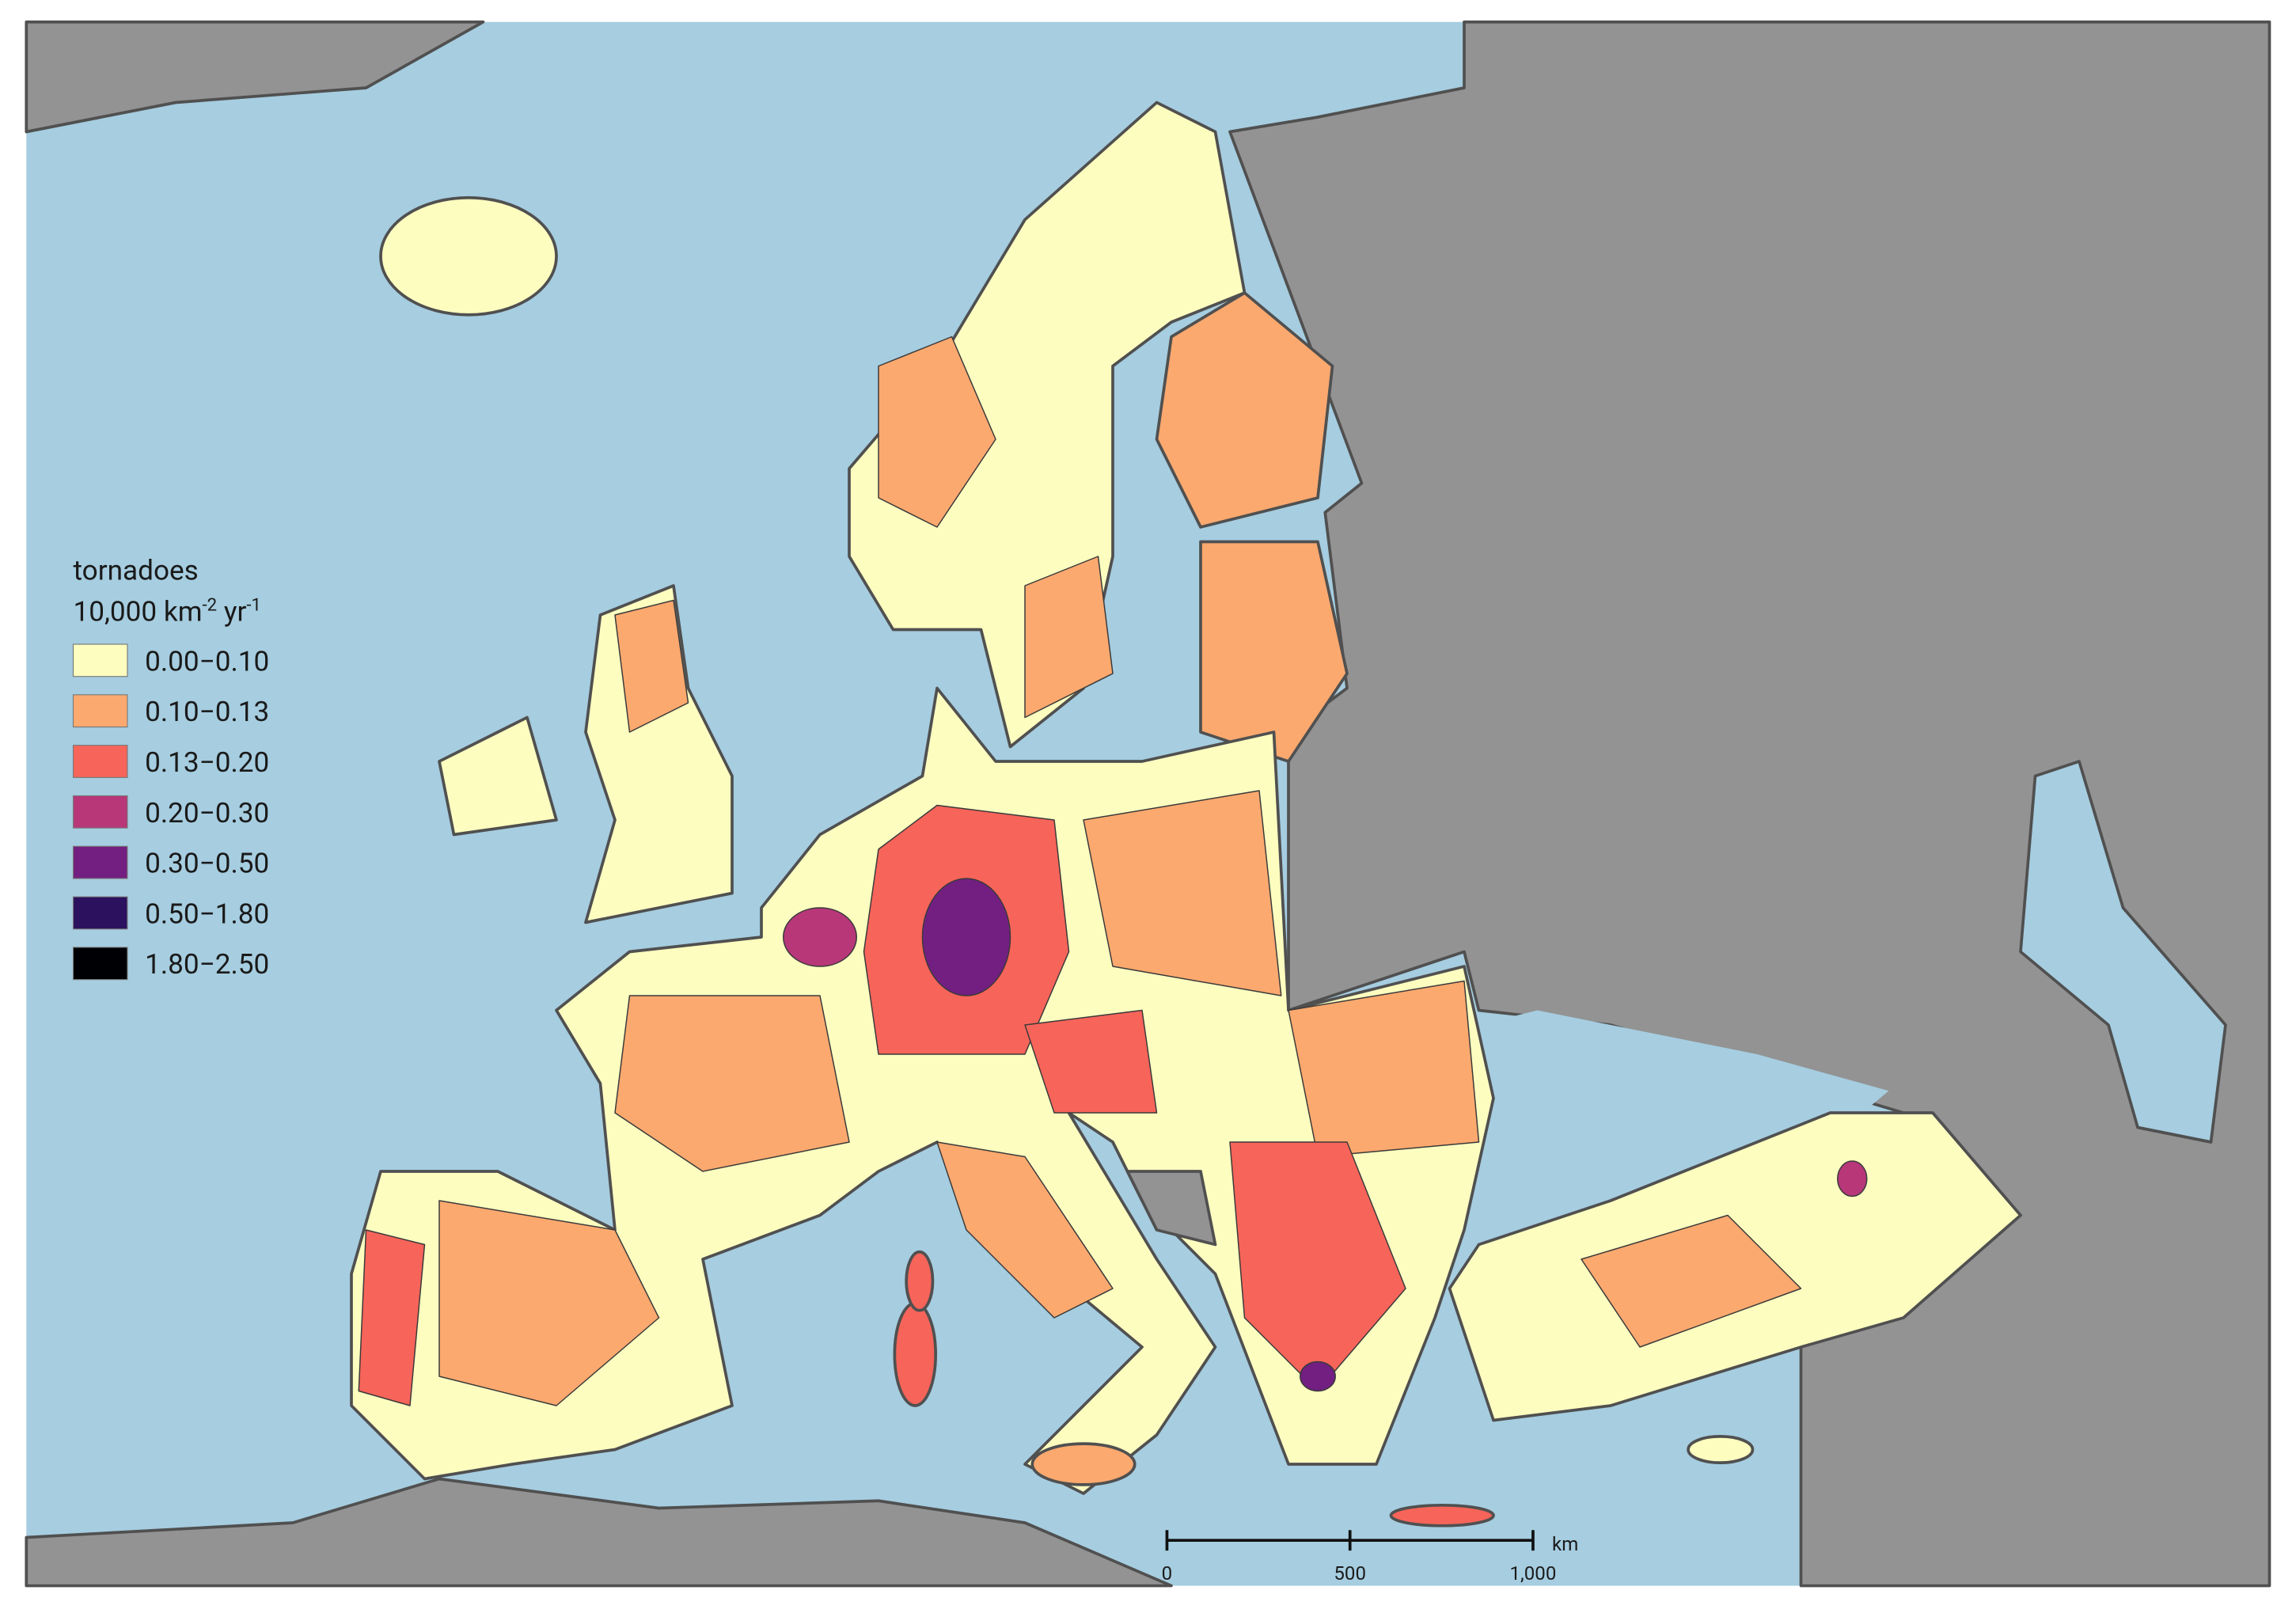  What do you see at coordinates (254, 604) in the screenshot?
I see `unit-exponent: -1` at bounding box center [254, 604].